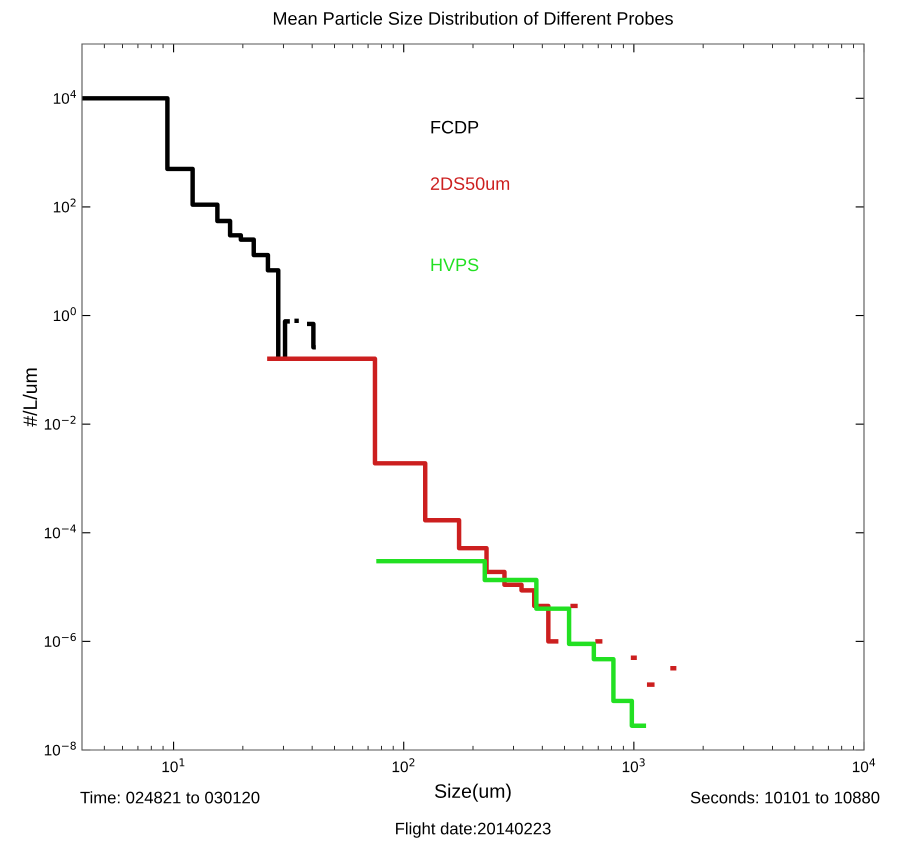 The image size is (897, 847). What do you see at coordinates (60, 531) in the screenshot?
I see `y-tick-label: 10$^{−4}$` at bounding box center [60, 531].